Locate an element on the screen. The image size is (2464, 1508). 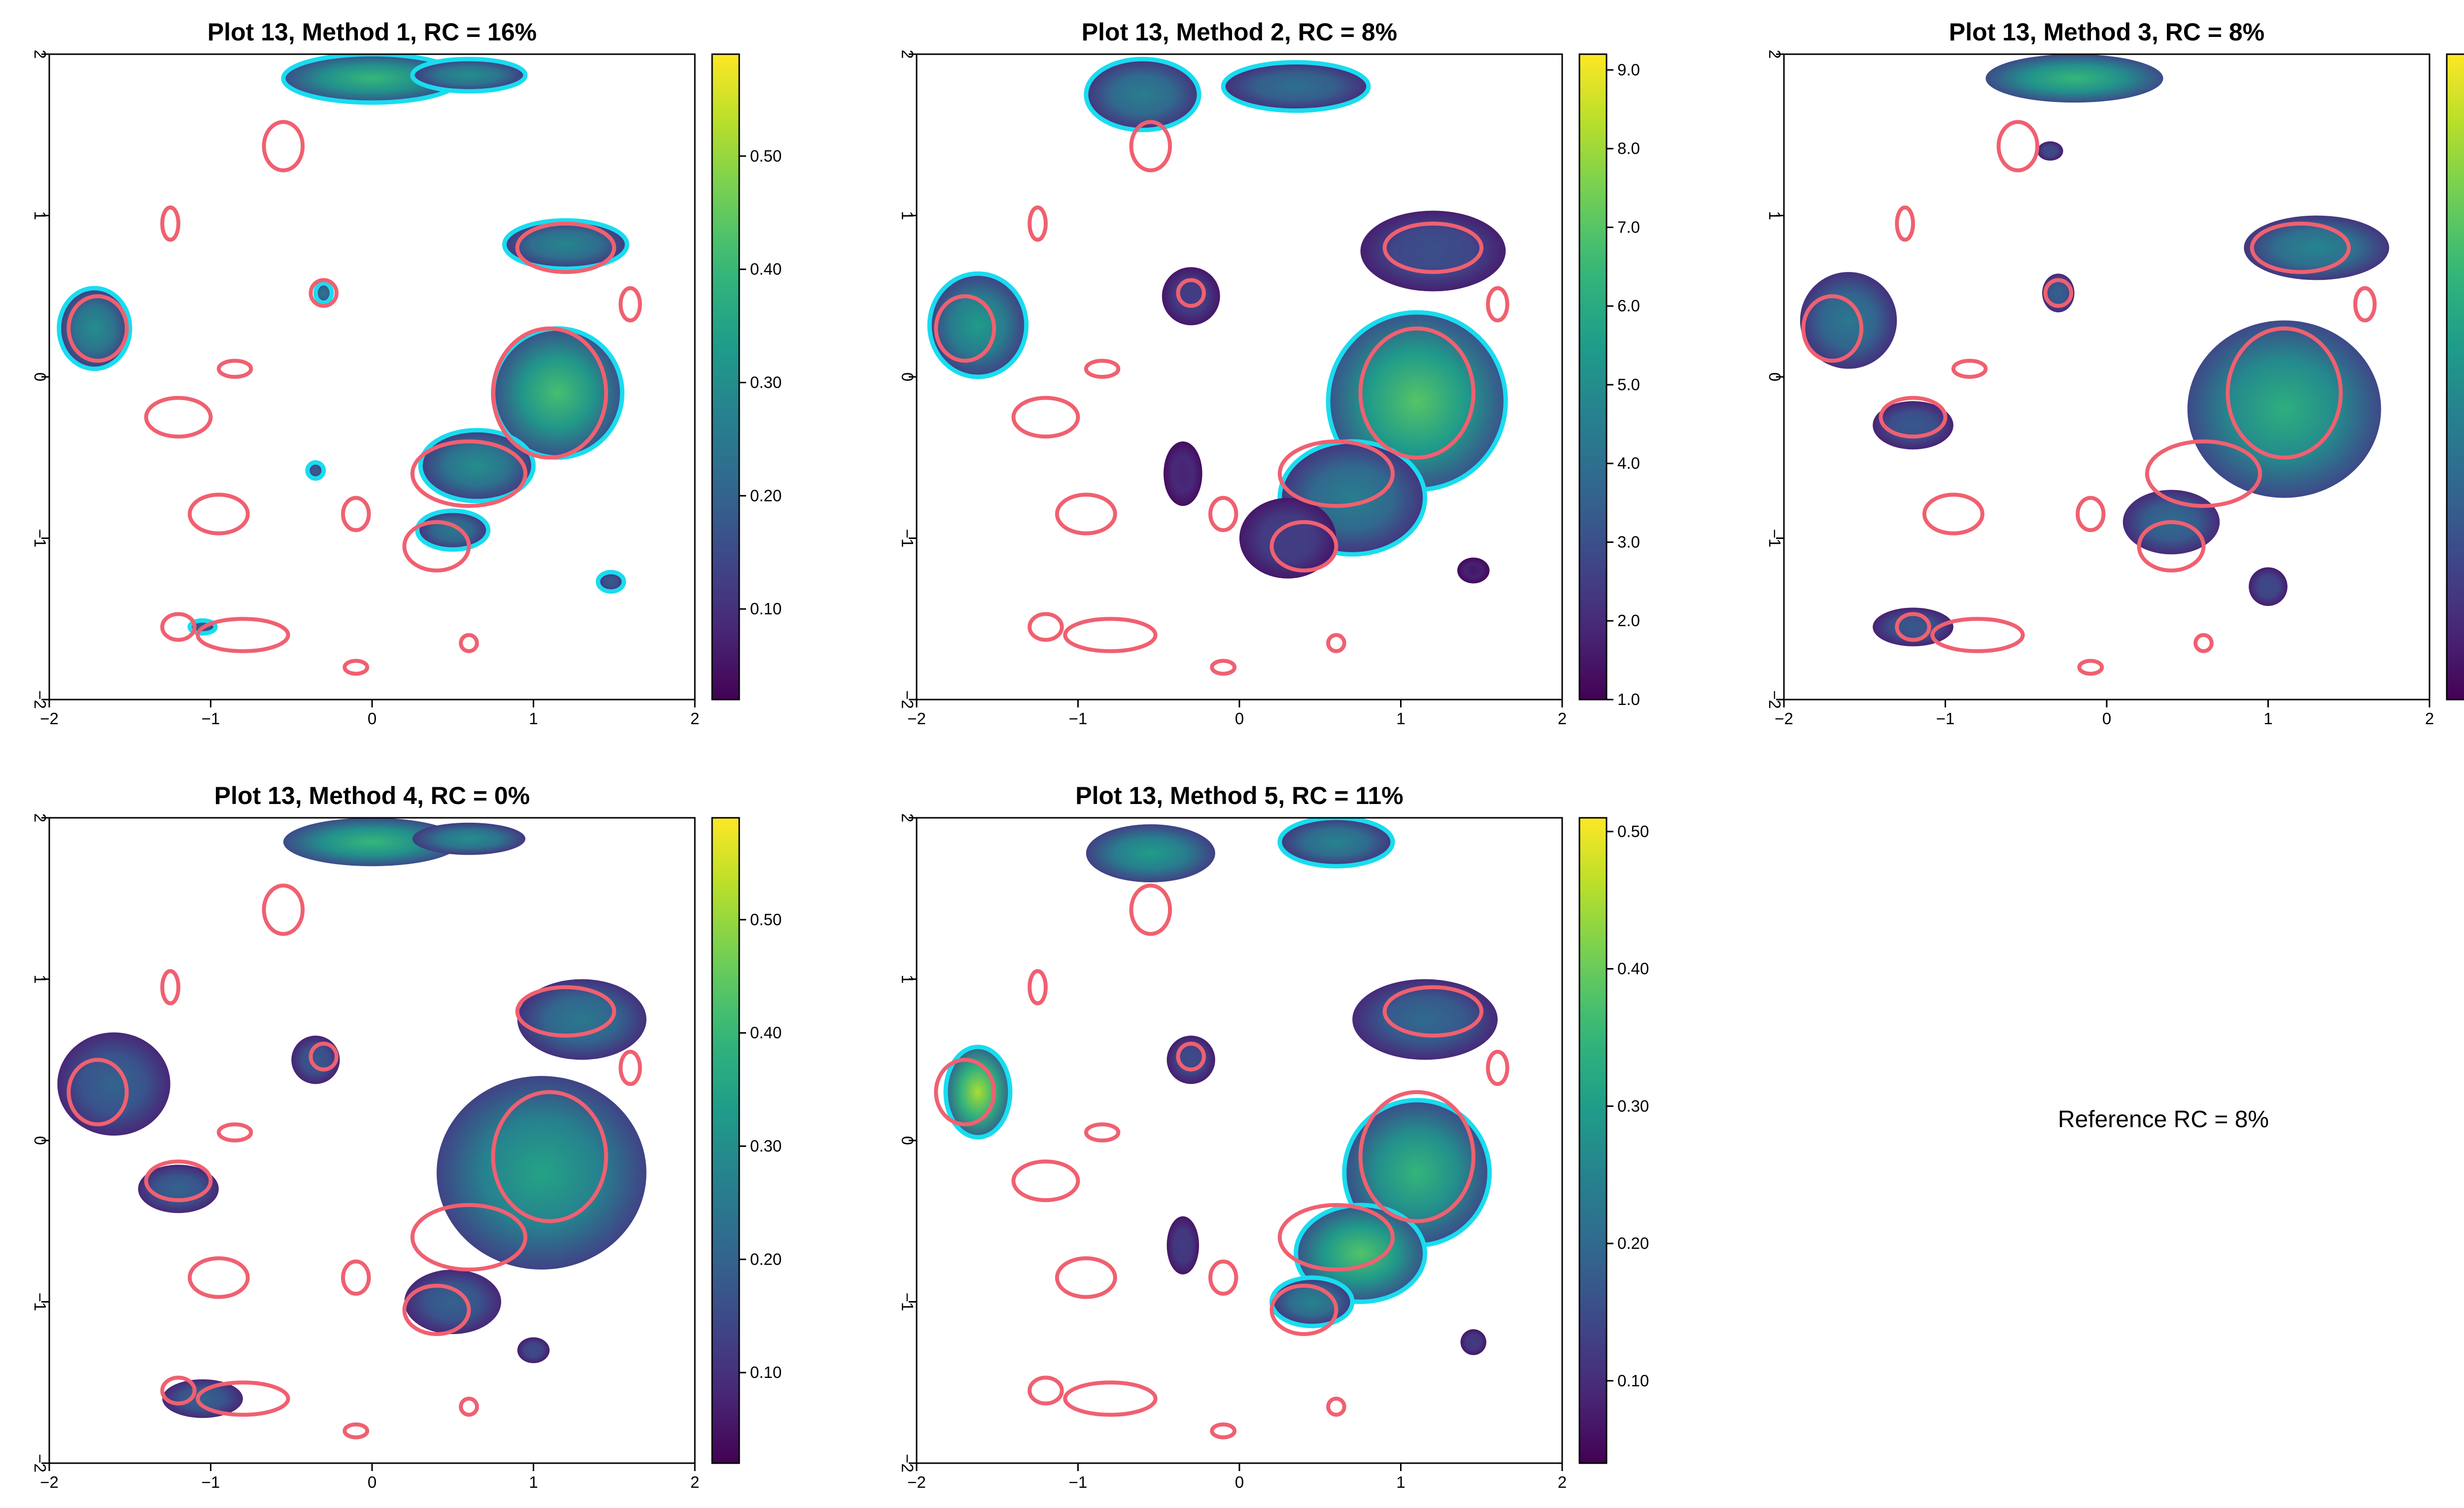
chart-title: Plot 13, Method 2, RC = 8% is located at coordinates (1239, 32).